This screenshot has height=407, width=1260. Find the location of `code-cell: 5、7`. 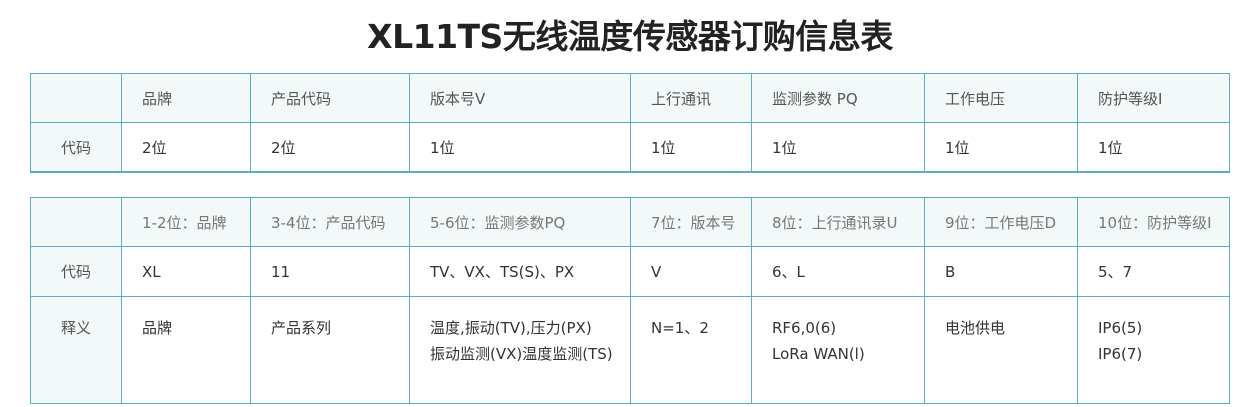

code-cell: 5、7 is located at coordinates (1153, 271).